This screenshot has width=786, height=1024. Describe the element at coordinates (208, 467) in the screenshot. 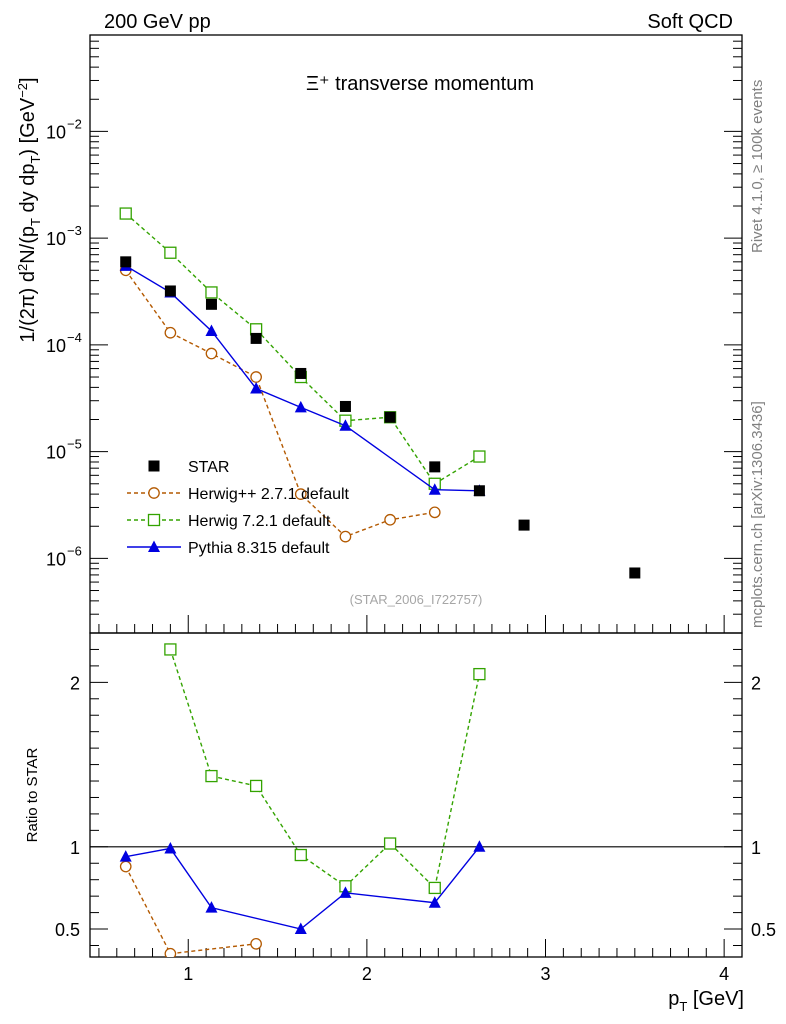

I see `legend-label: STAR` at that location.